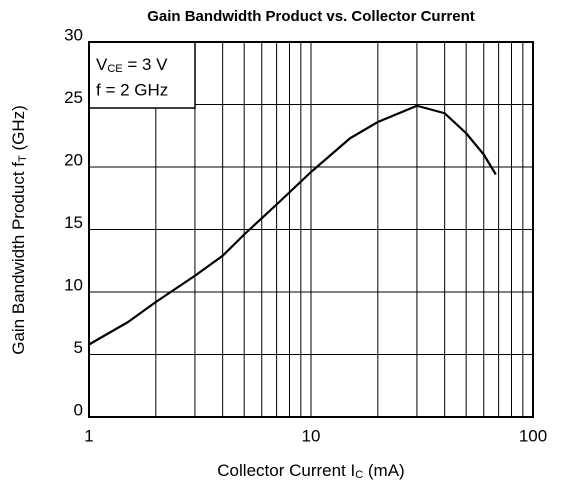 The height and width of the screenshot is (492, 565). What do you see at coordinates (73, 222) in the screenshot?
I see `y-tick-label: 15` at bounding box center [73, 222].